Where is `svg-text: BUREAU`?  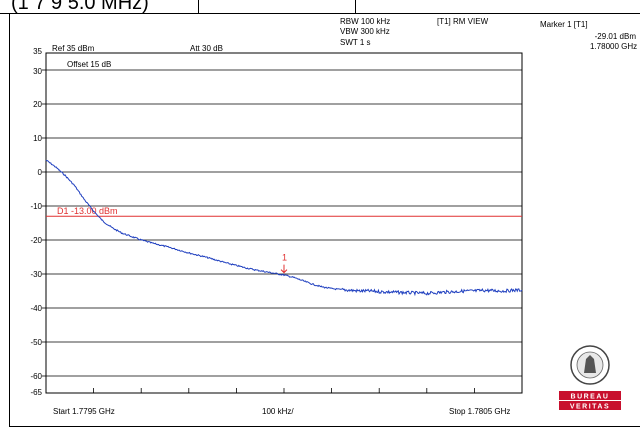 svg-text: BUREAU is located at coordinates (590, 397).